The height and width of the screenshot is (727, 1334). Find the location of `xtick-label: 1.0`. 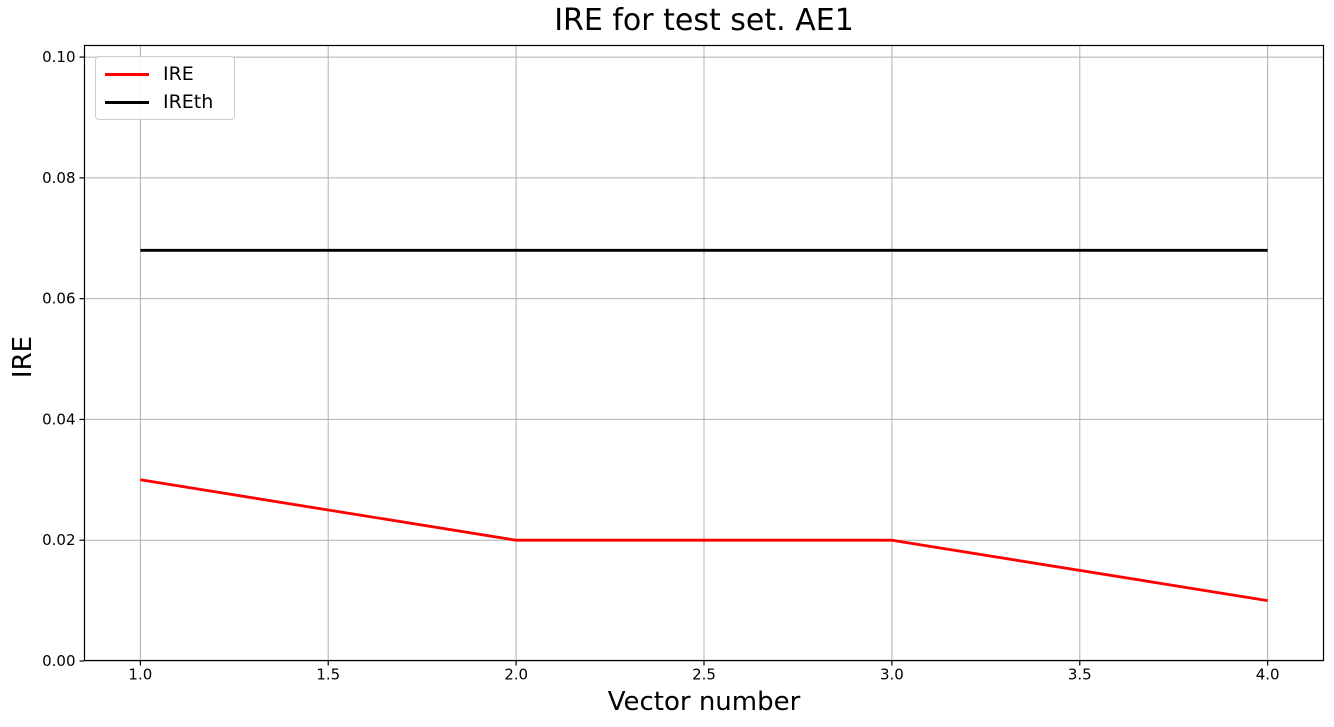

xtick-label: 1.0 is located at coordinates (140, 675).